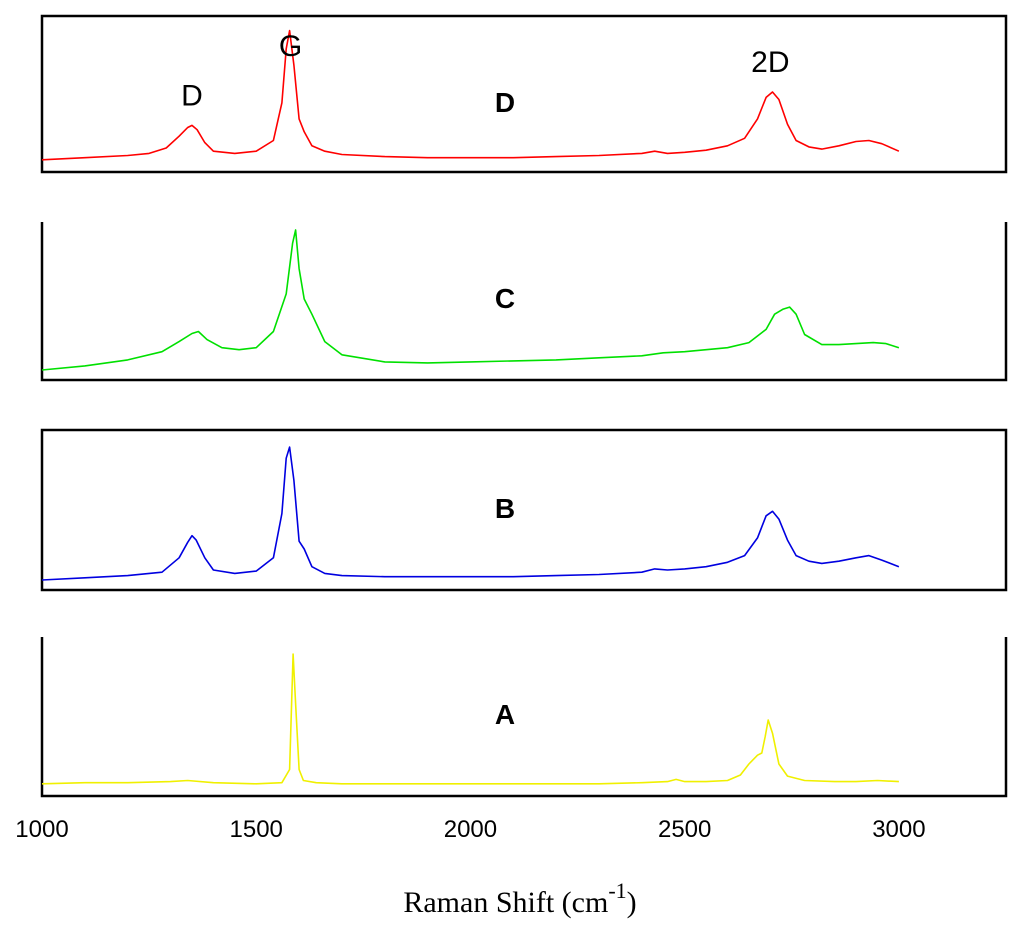 Image resolution: width=1024 pixels, height=928 pixels. Describe the element at coordinates (684, 829) in the screenshot. I see `x-tick-label-2500: 2500` at that location.